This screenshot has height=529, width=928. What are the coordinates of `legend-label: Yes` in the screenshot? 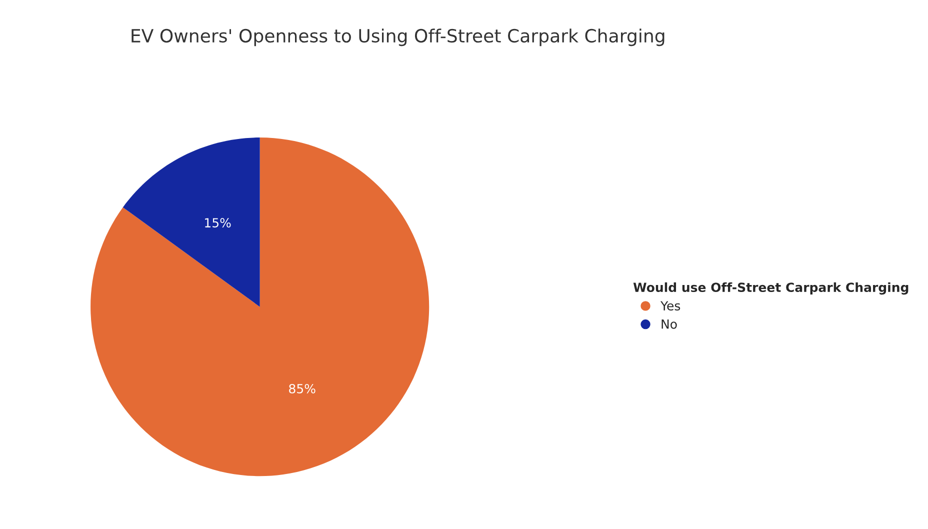 It's located at (670, 305).